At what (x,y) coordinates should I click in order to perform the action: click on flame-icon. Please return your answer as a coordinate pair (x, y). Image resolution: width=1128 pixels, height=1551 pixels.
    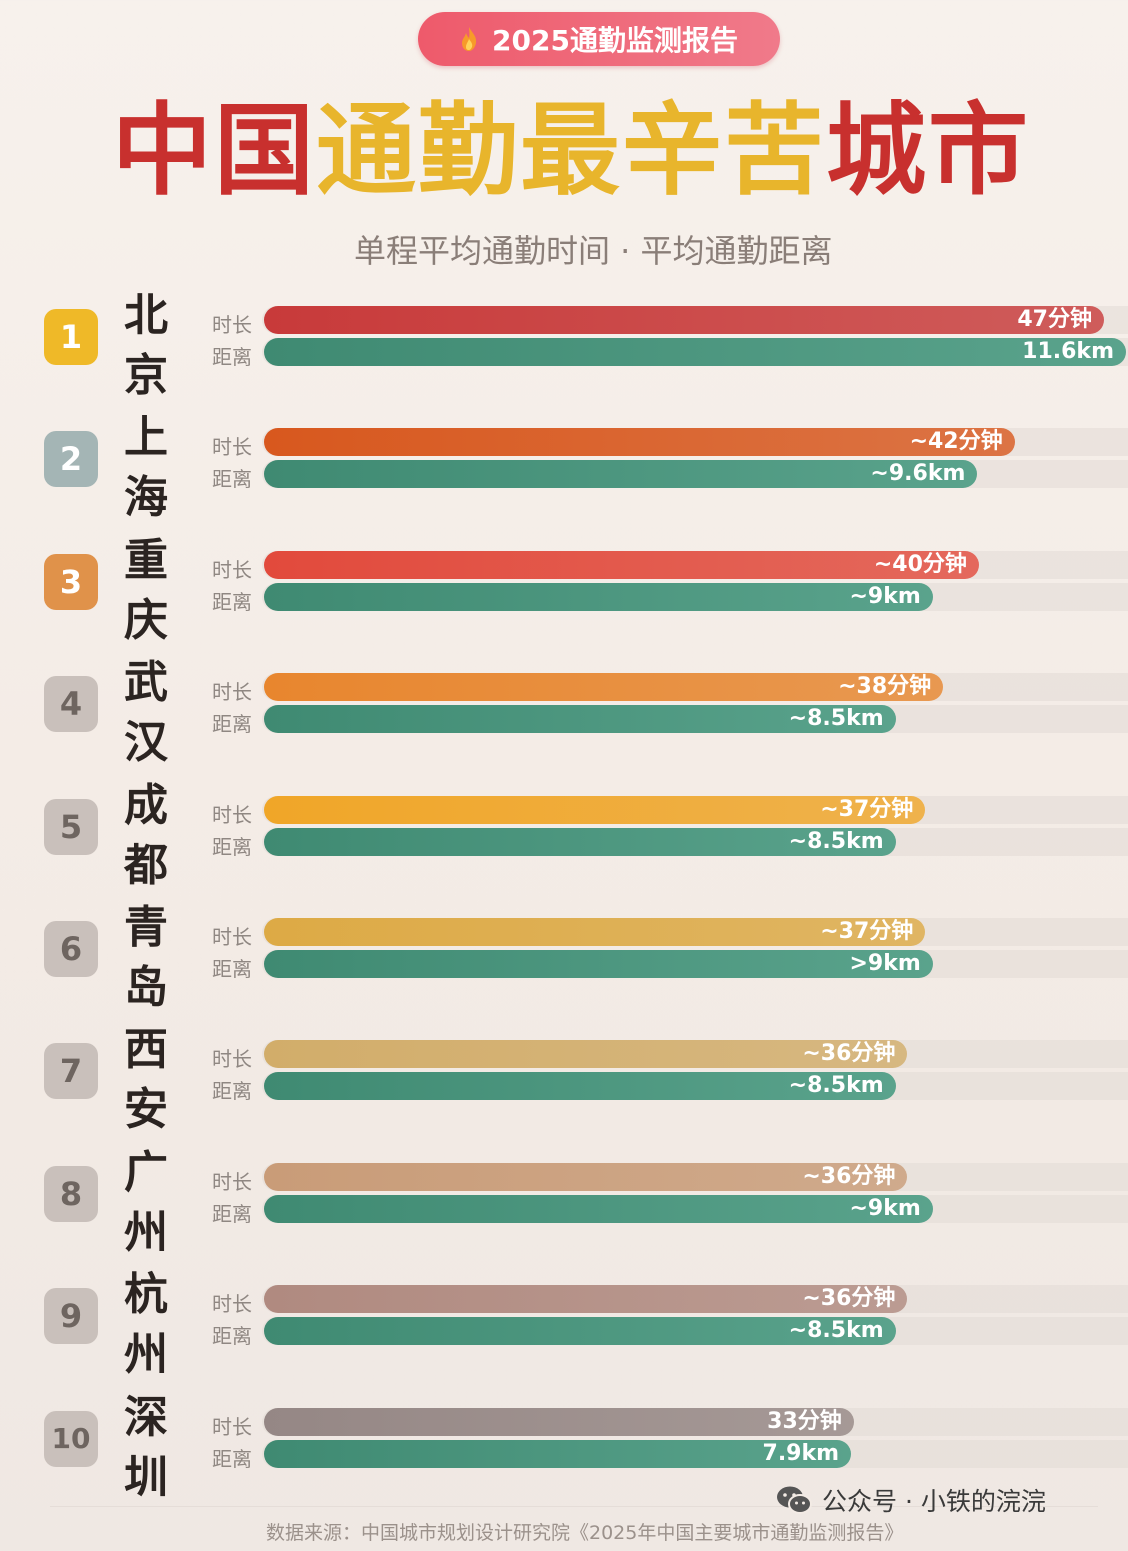
    Looking at the image, I should click on (469, 39).